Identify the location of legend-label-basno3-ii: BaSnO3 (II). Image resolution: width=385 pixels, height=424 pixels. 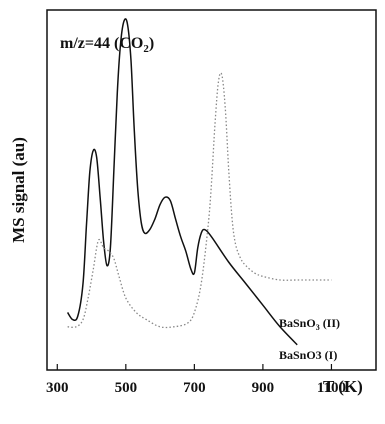
(309, 324).